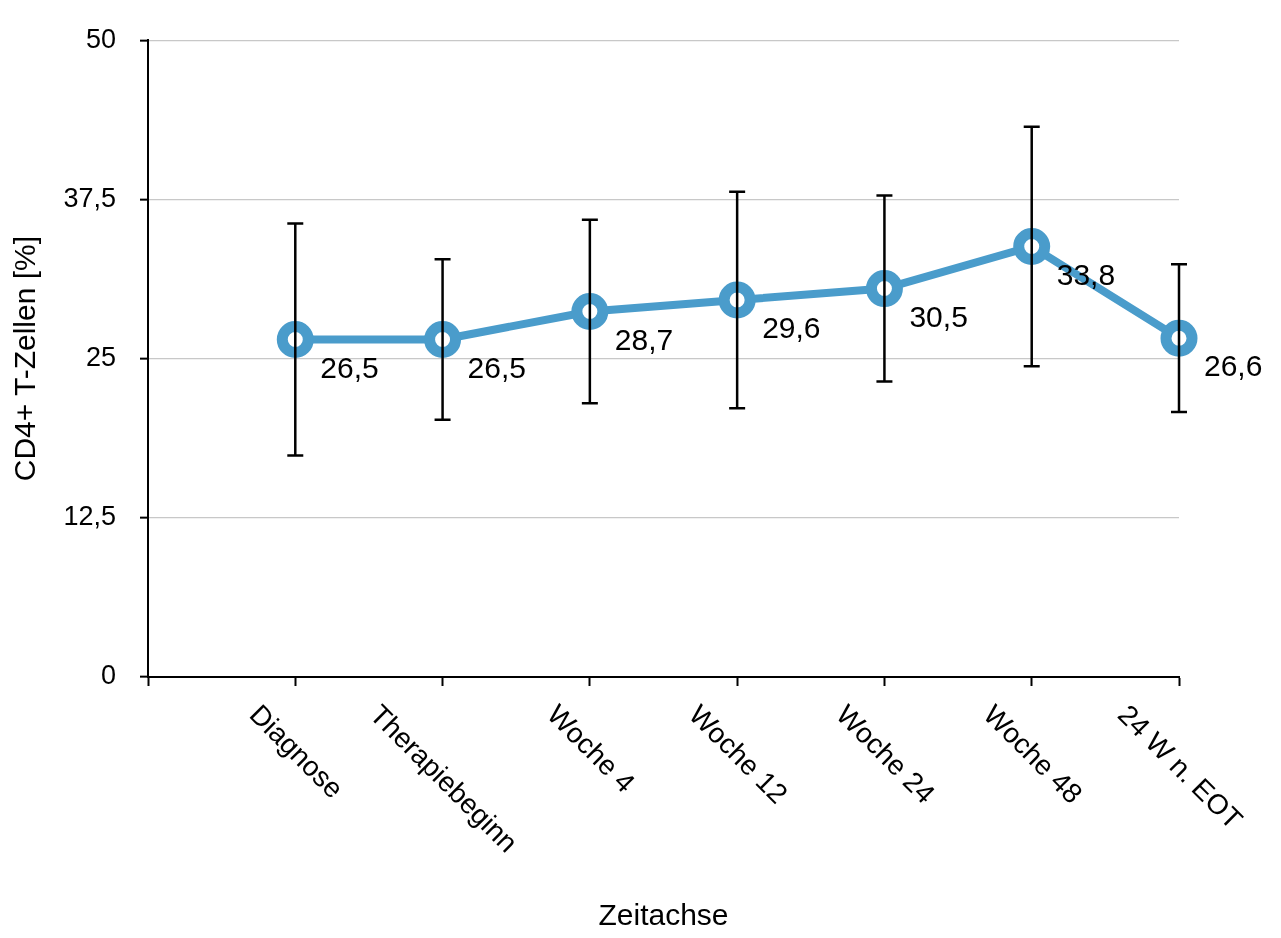 This screenshot has width=1281, height=938. What do you see at coordinates (791, 328) in the screenshot?
I see `data-label: 29,6` at bounding box center [791, 328].